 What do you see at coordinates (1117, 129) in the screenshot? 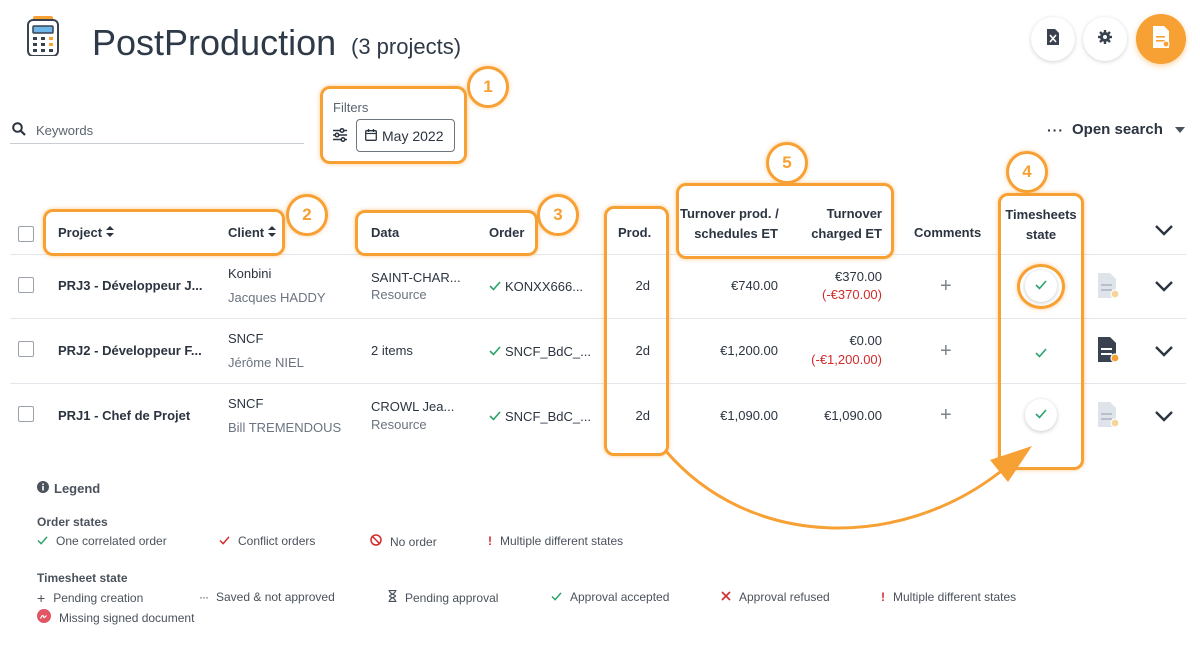
I see `open-search-label: Open search` at bounding box center [1117, 129].